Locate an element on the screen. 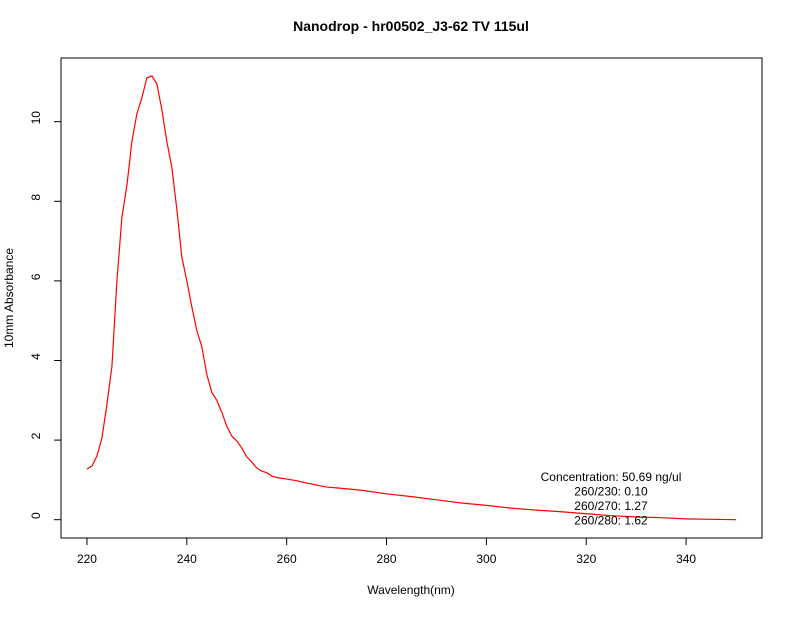 The image size is (792, 617). y-tick-label: 8 is located at coordinates (36, 197).